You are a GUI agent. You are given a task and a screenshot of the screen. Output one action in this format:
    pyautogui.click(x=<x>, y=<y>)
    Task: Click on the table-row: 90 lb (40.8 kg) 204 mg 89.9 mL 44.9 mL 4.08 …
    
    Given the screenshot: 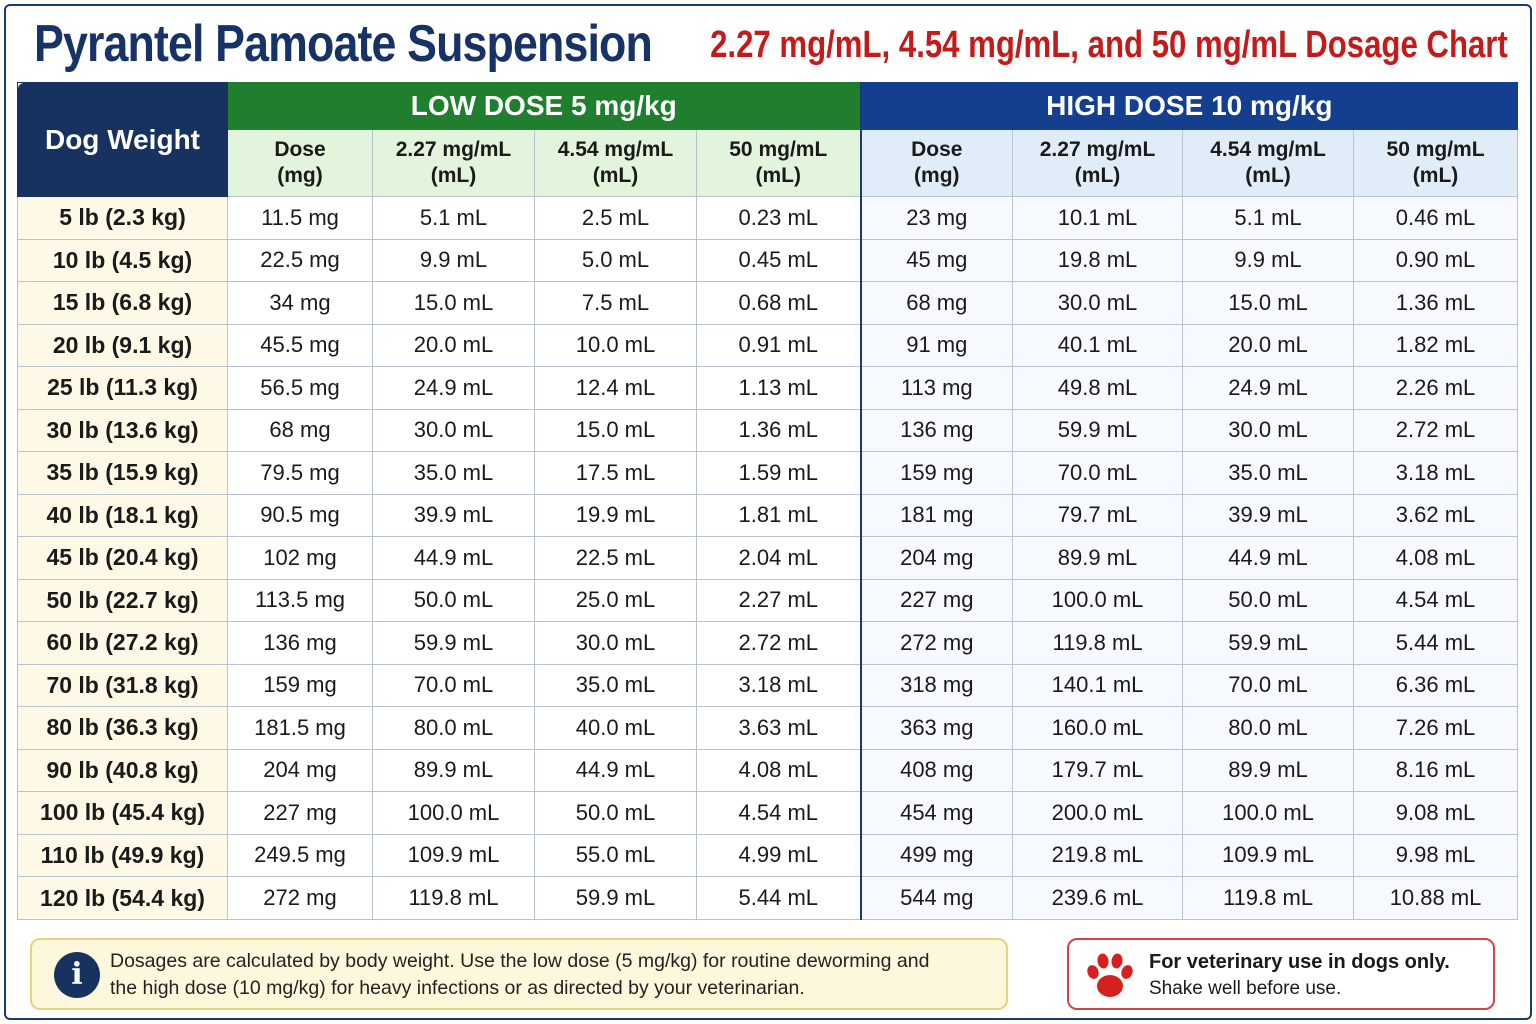 What is the action you would take?
    pyautogui.click(x=768, y=770)
    